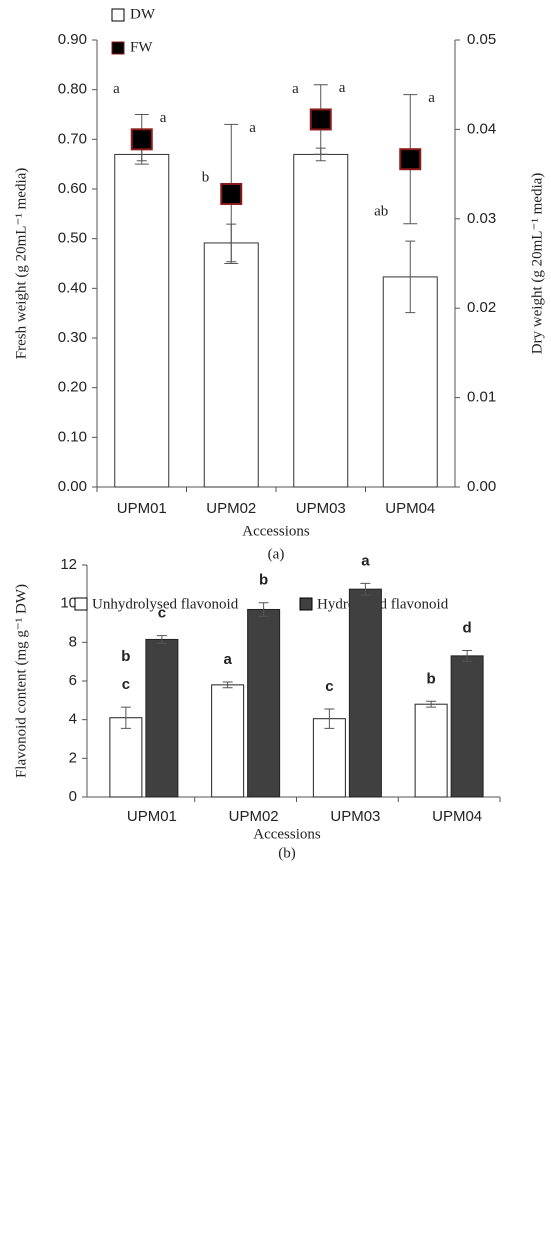 The image size is (551, 1235). What do you see at coordinates (68, 564) in the screenshot?
I see `y-tick-label: 12` at bounding box center [68, 564].